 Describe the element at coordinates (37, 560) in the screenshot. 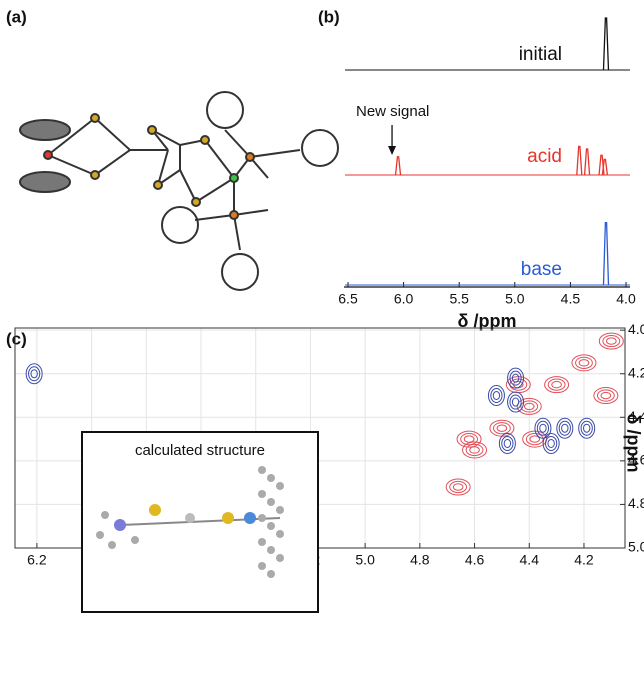

I see `x-tick-label: 6.2` at that location.